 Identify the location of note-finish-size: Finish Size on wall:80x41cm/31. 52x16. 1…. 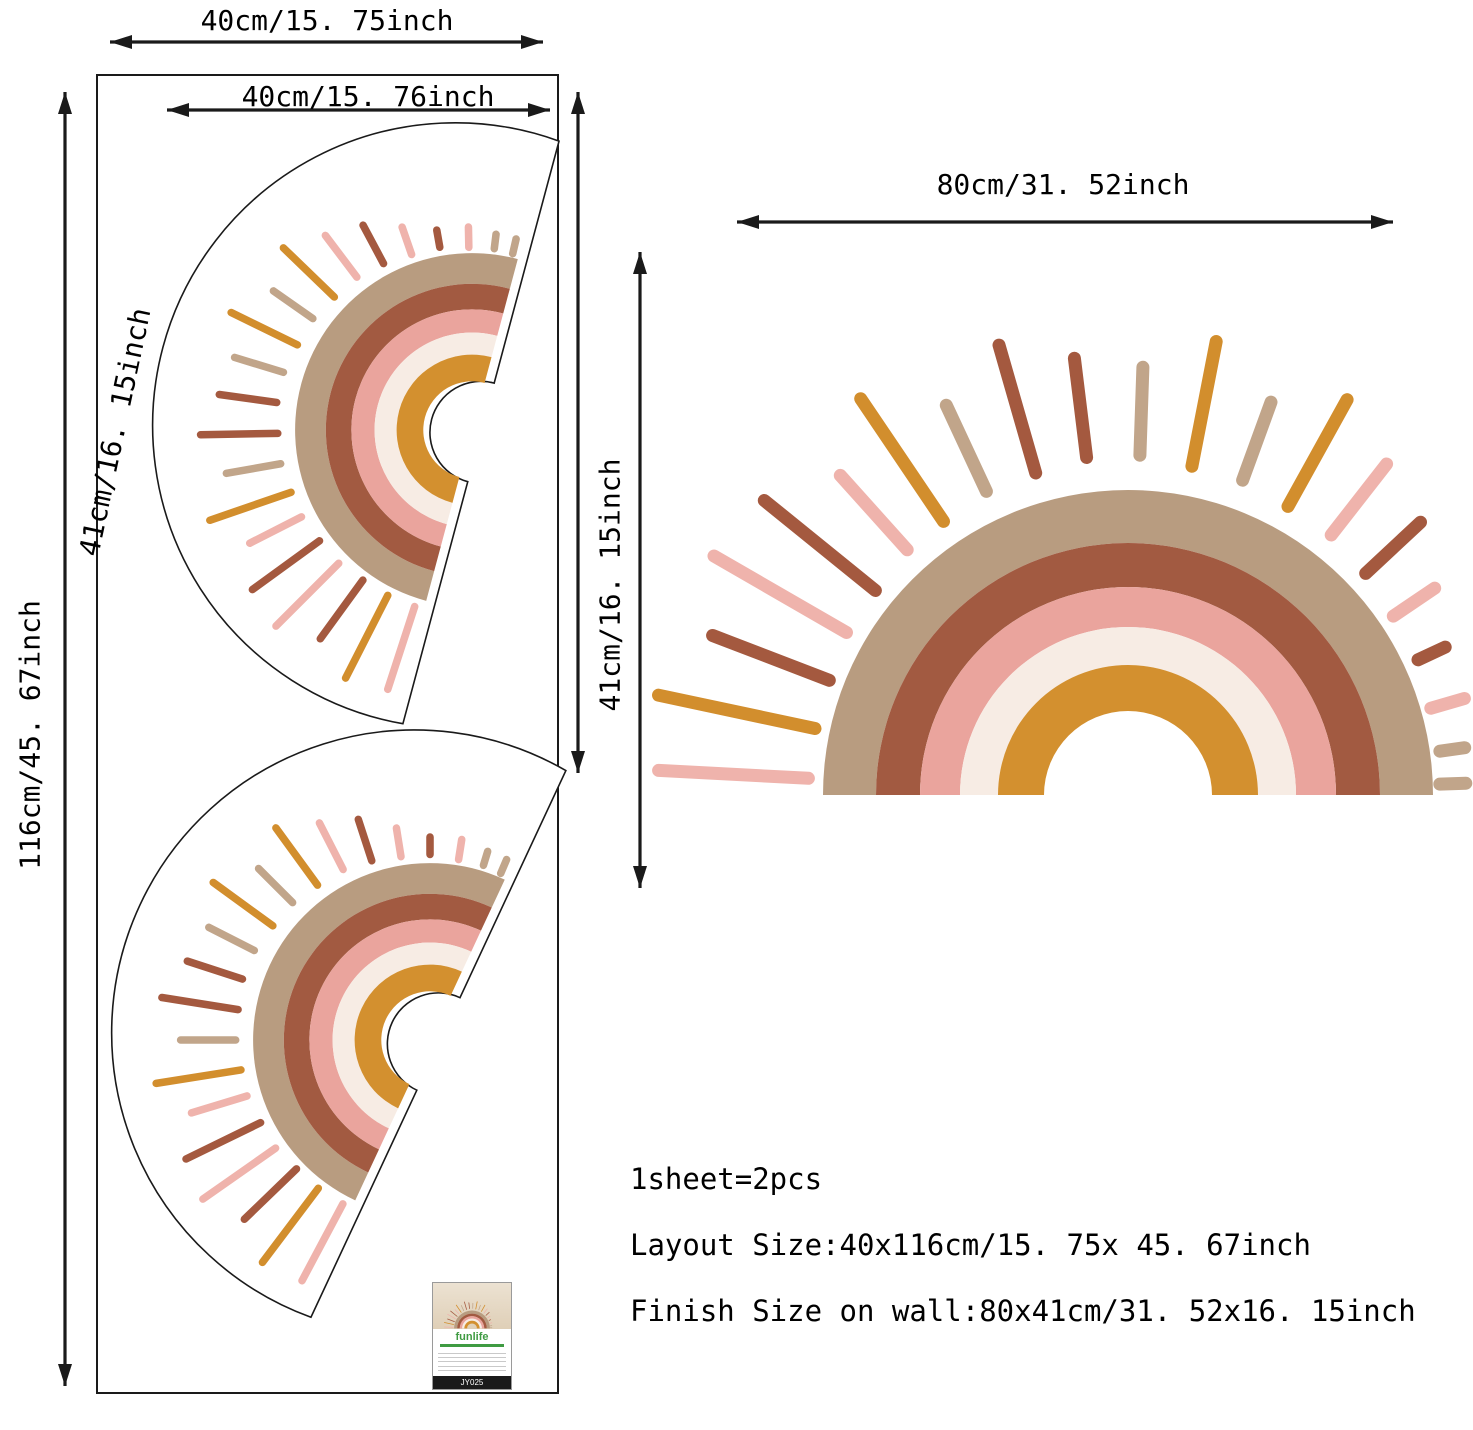
(1023, 1311).